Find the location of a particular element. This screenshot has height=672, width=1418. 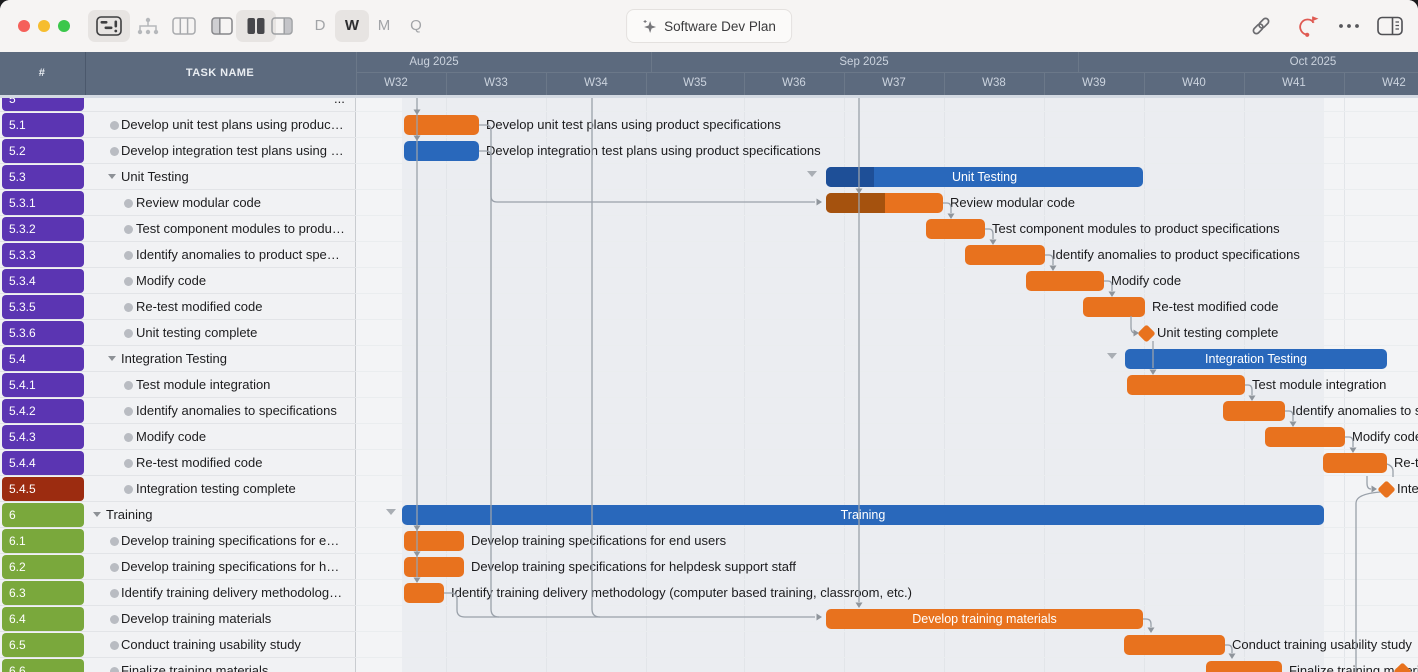

week-label: W39 is located at coordinates (1094, 83).